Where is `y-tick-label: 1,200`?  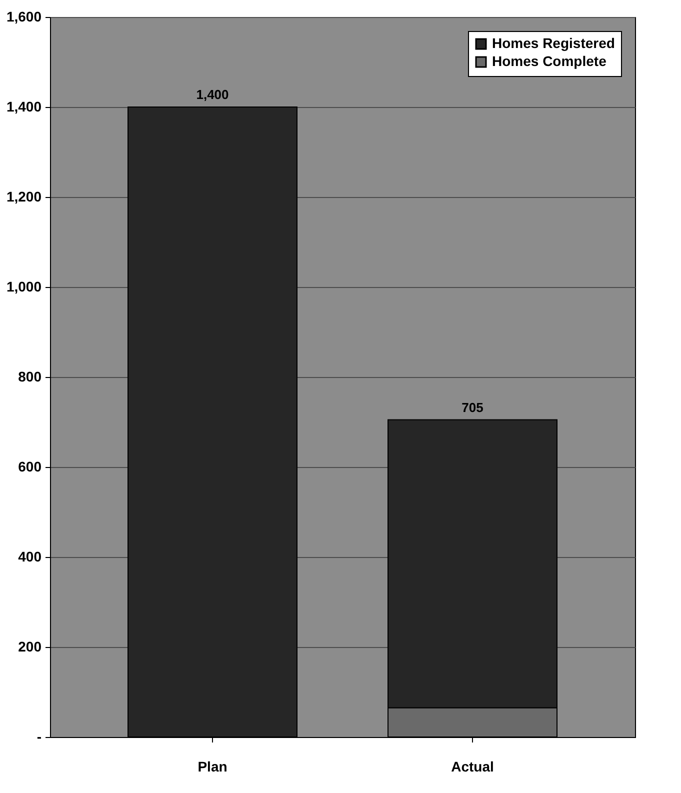 y-tick-label: 1,200 is located at coordinates (24, 196).